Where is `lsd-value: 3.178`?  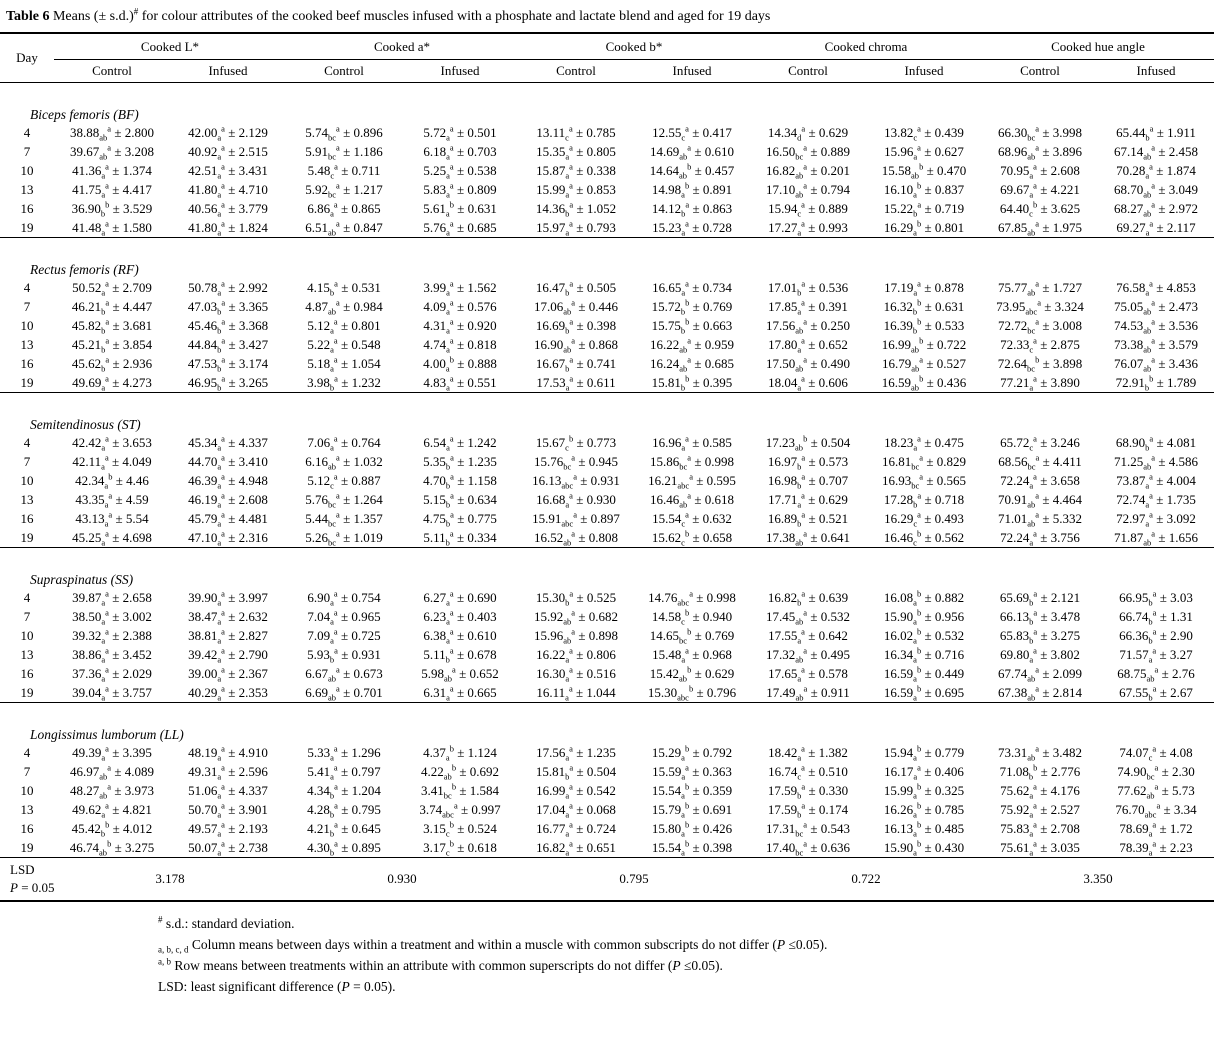
lsd-value: 3.178 is located at coordinates (170, 879).